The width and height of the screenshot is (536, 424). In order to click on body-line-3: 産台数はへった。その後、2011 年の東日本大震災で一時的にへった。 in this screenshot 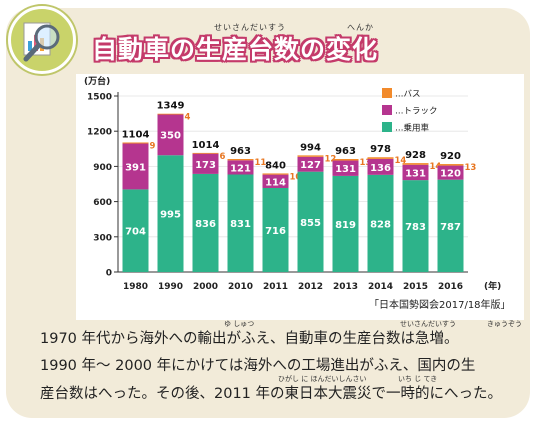, I will do `click(271, 394)`.